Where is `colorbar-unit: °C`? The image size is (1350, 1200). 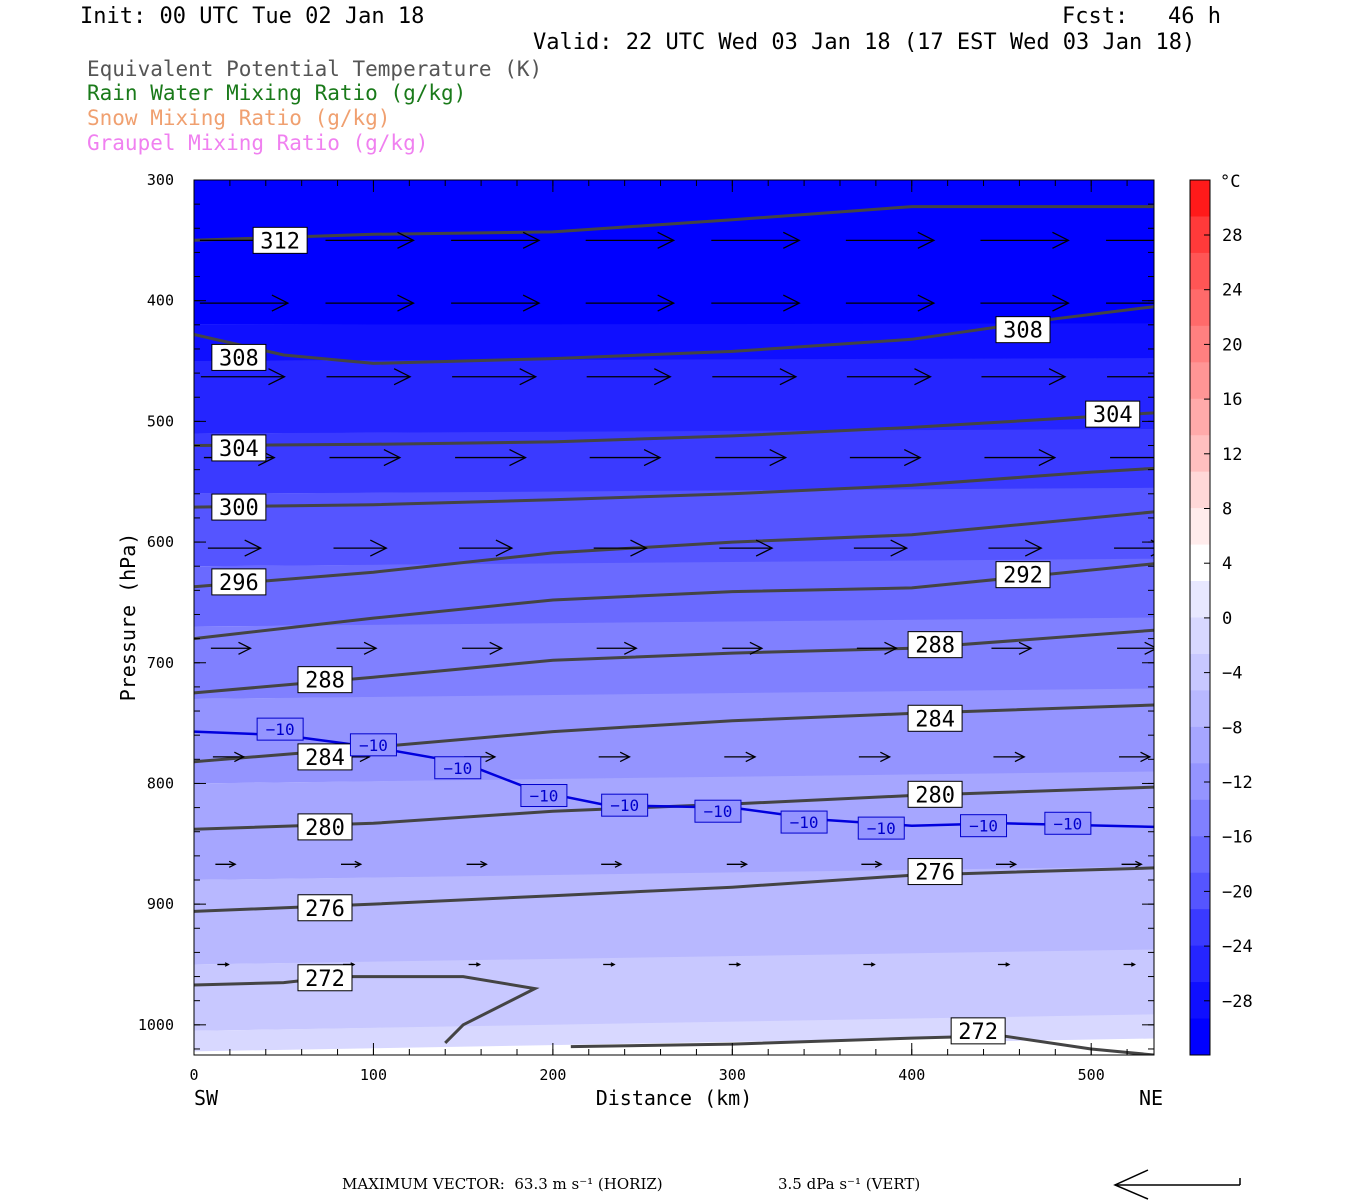 colorbar-unit: °C is located at coordinates (1230, 182).